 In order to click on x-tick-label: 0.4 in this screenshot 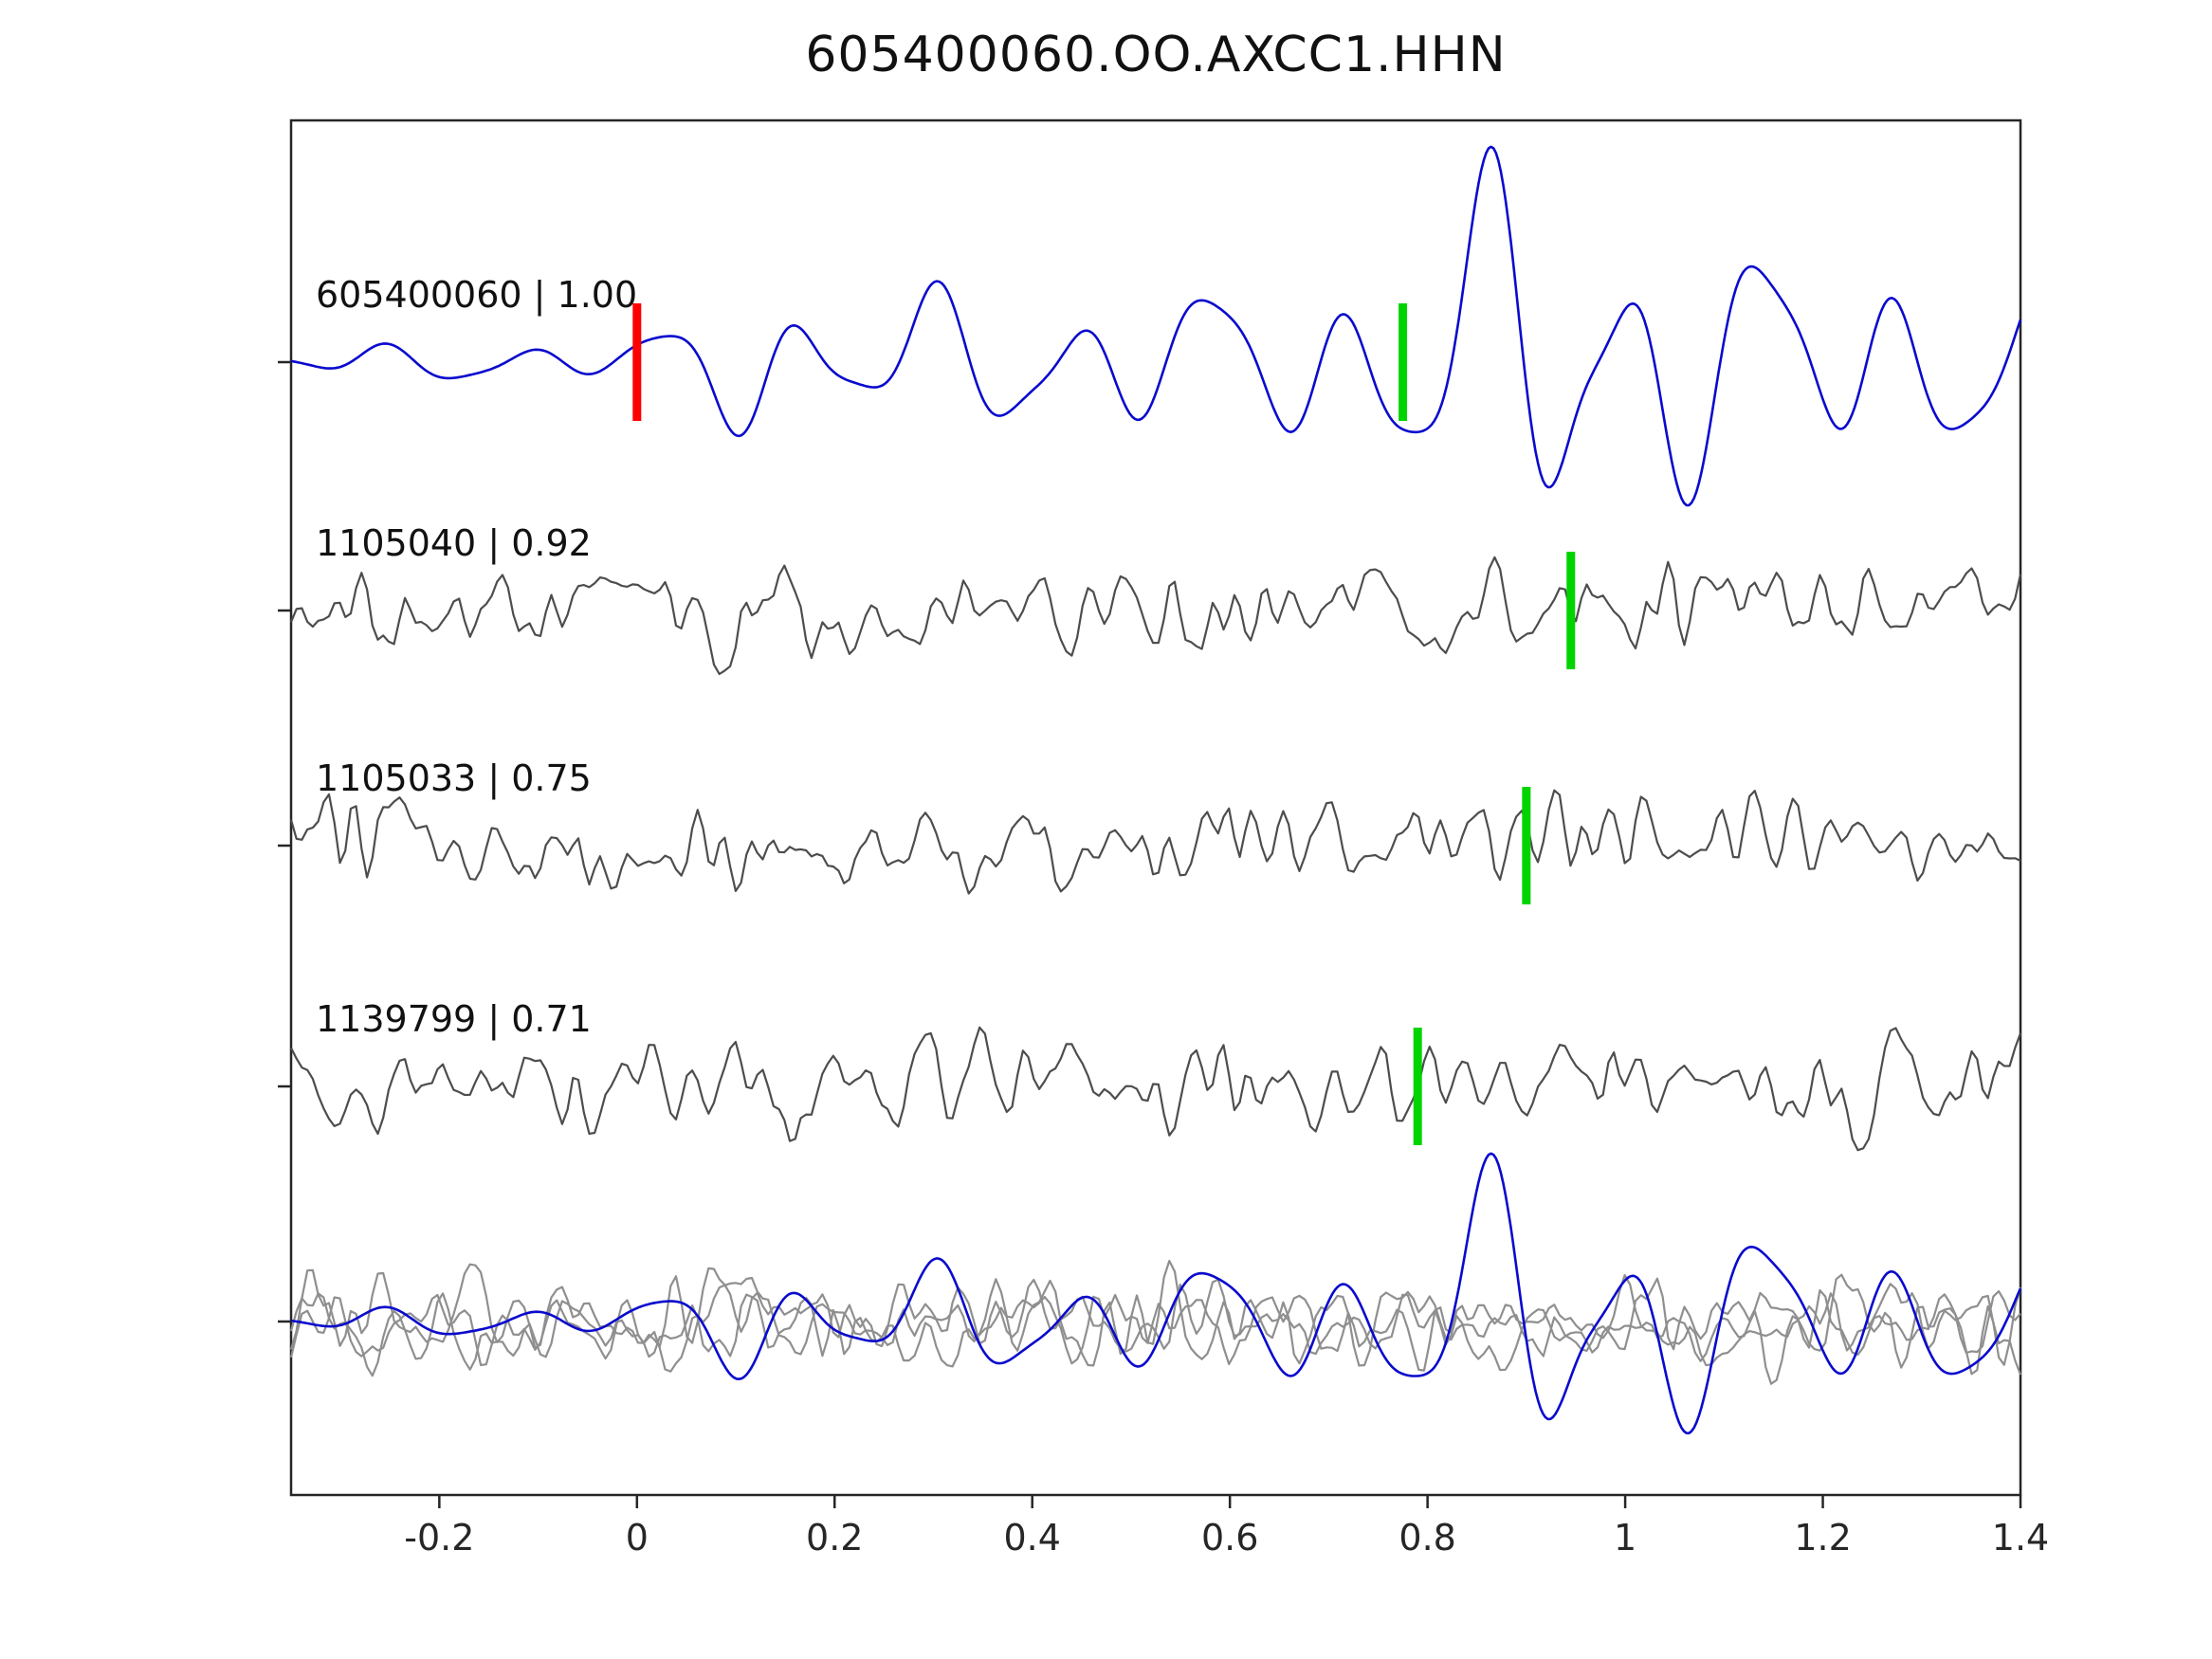, I will do `click(1031, 1538)`.